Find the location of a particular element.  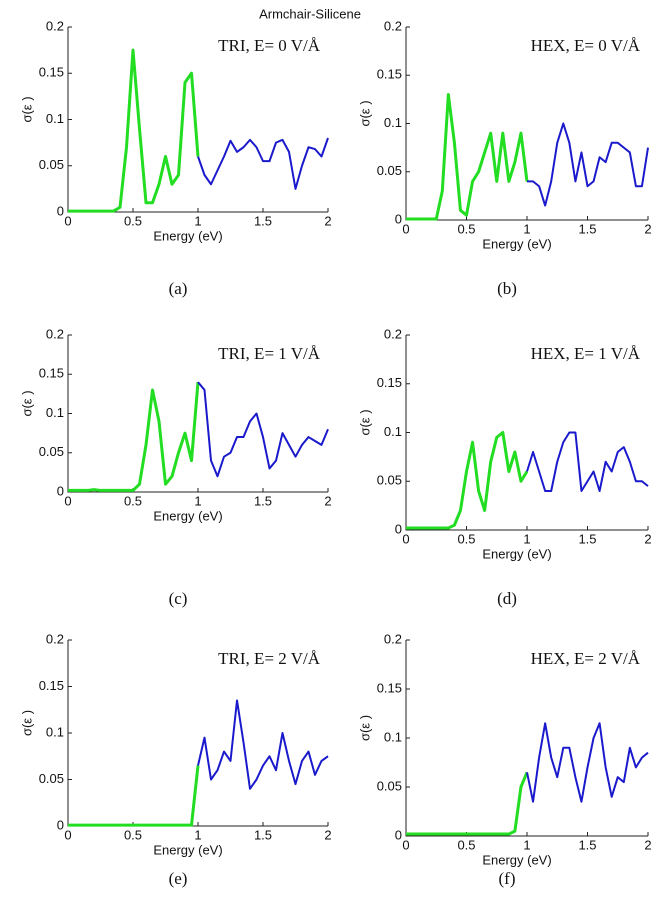

panel-caption: (d) is located at coordinates (507, 598).